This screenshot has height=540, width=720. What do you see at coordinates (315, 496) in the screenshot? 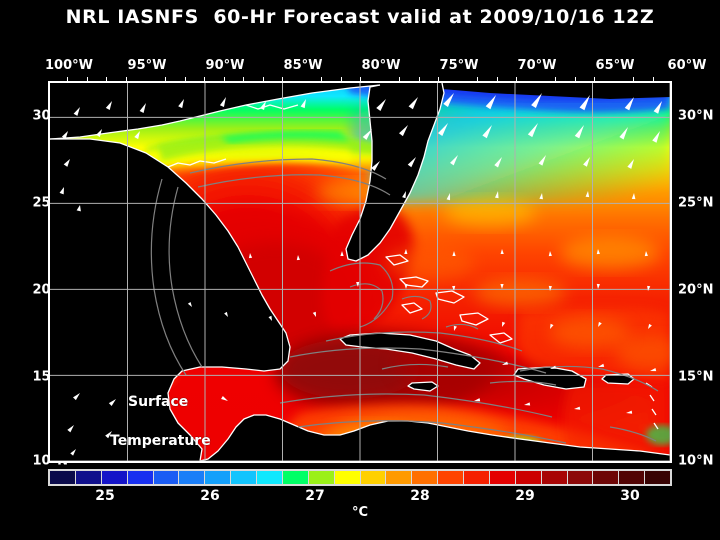
I see `colorbar-tick-27: 27` at bounding box center [315, 496].